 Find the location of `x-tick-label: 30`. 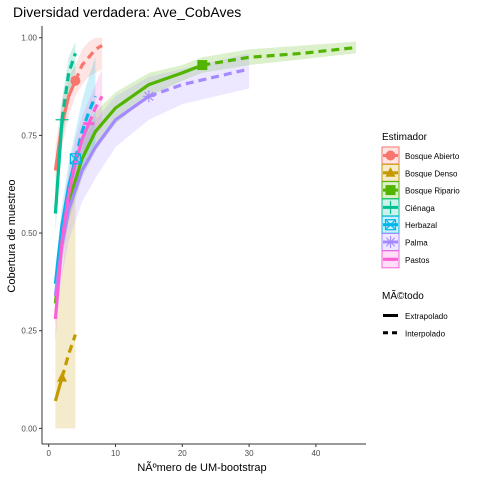

x-tick-label: 30 is located at coordinates (249, 453).